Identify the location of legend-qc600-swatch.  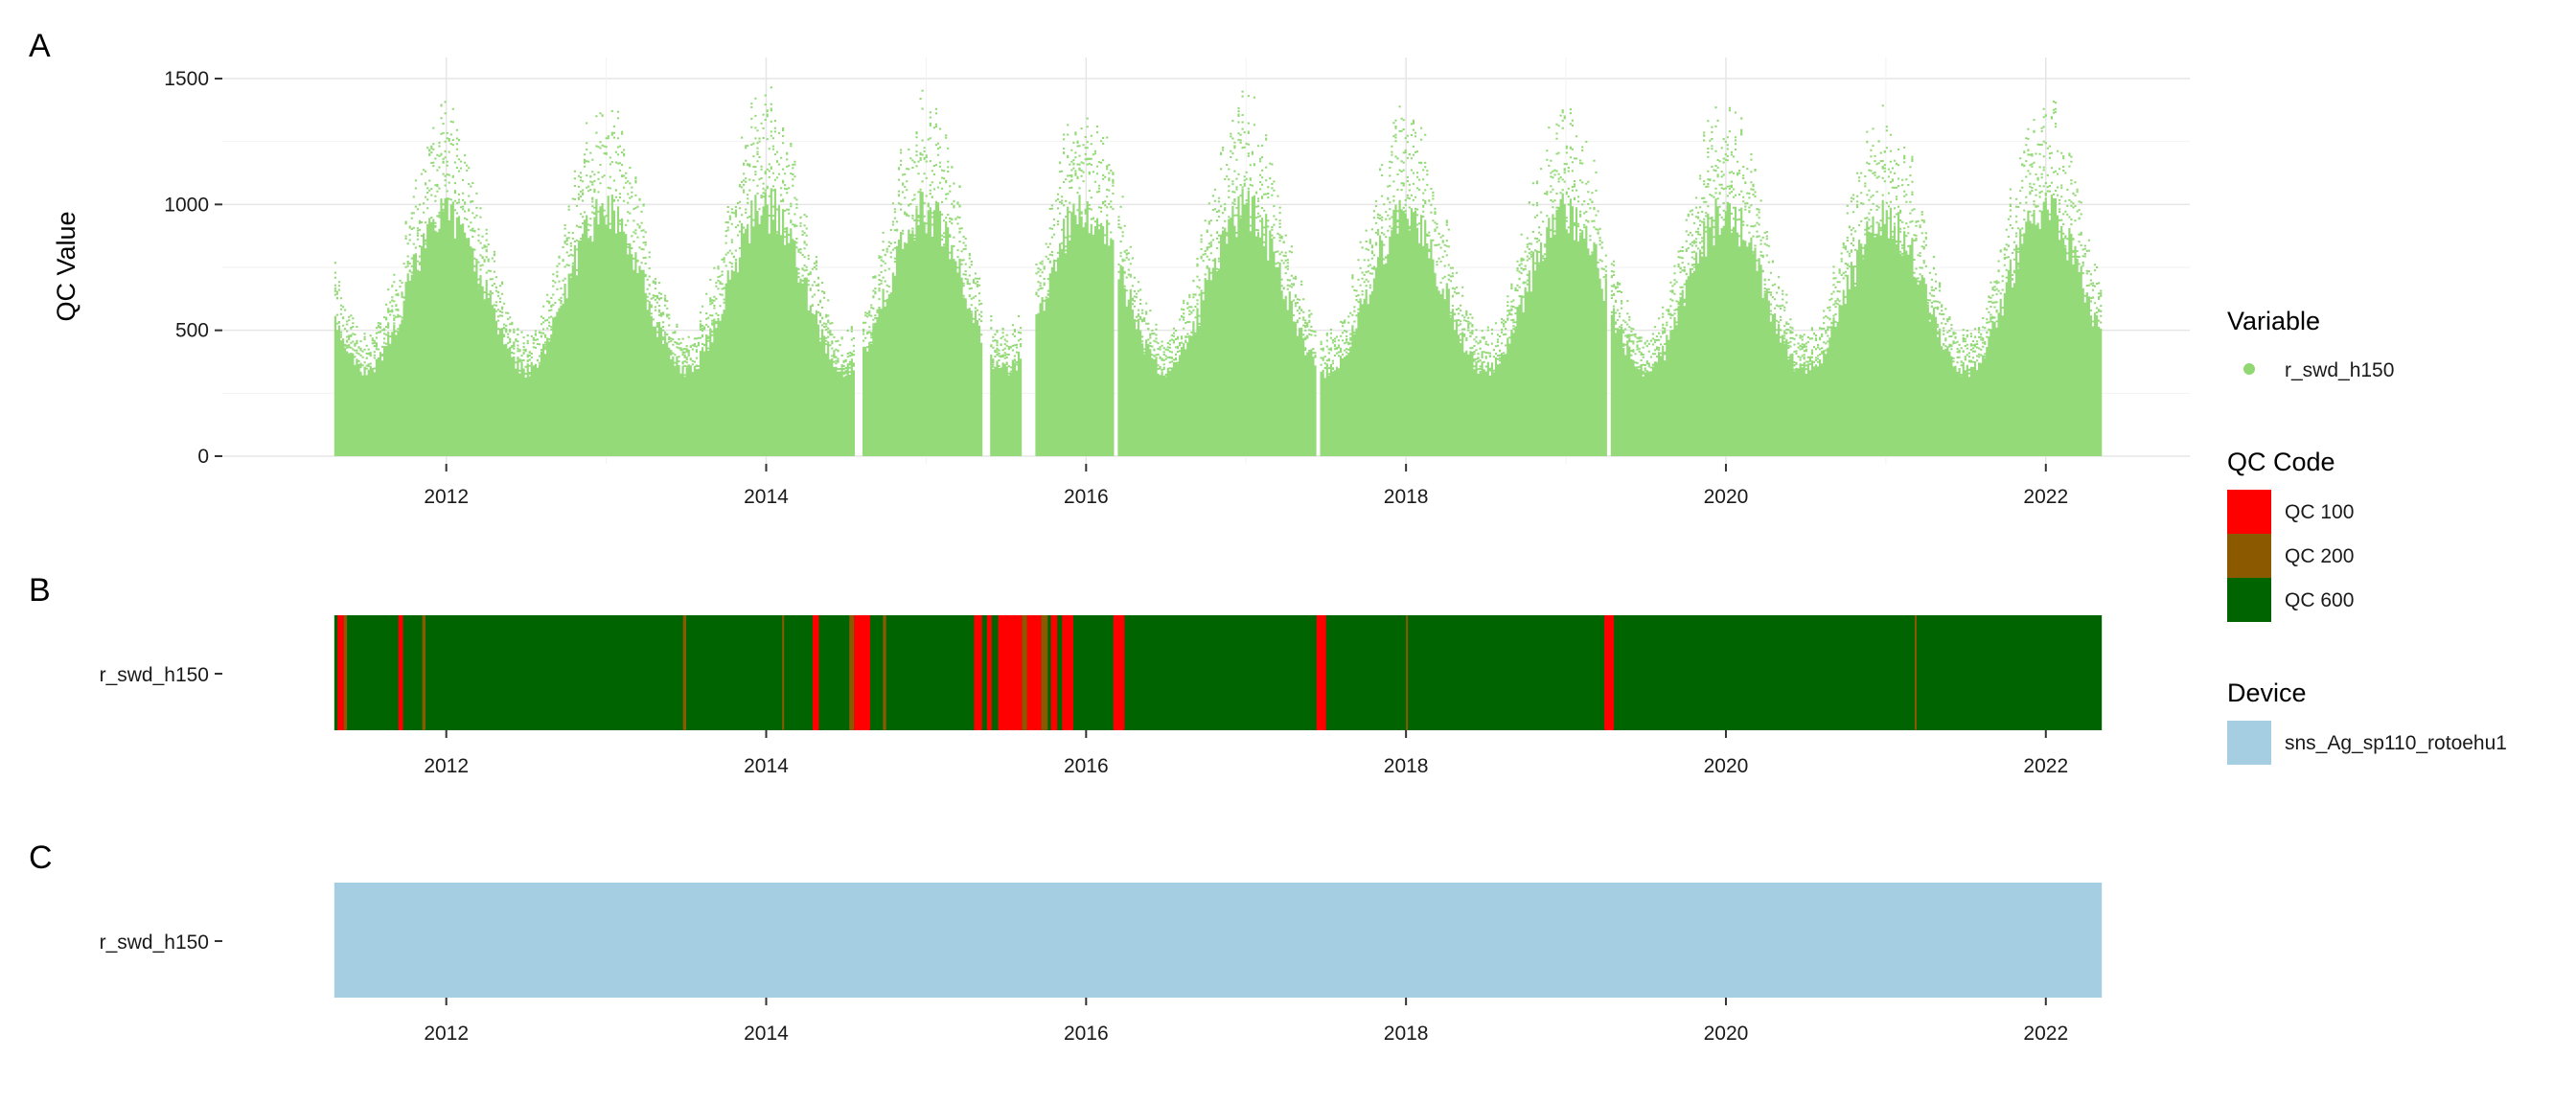
(2249, 600).